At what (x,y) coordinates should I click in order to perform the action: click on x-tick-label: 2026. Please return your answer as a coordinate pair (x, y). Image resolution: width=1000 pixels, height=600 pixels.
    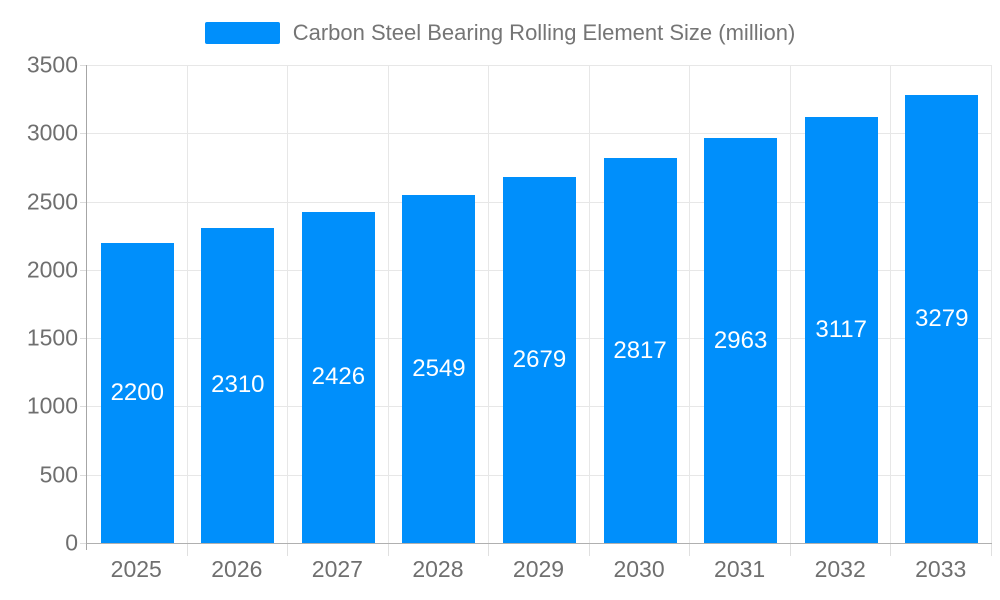
    Looking at the image, I should click on (237, 569).